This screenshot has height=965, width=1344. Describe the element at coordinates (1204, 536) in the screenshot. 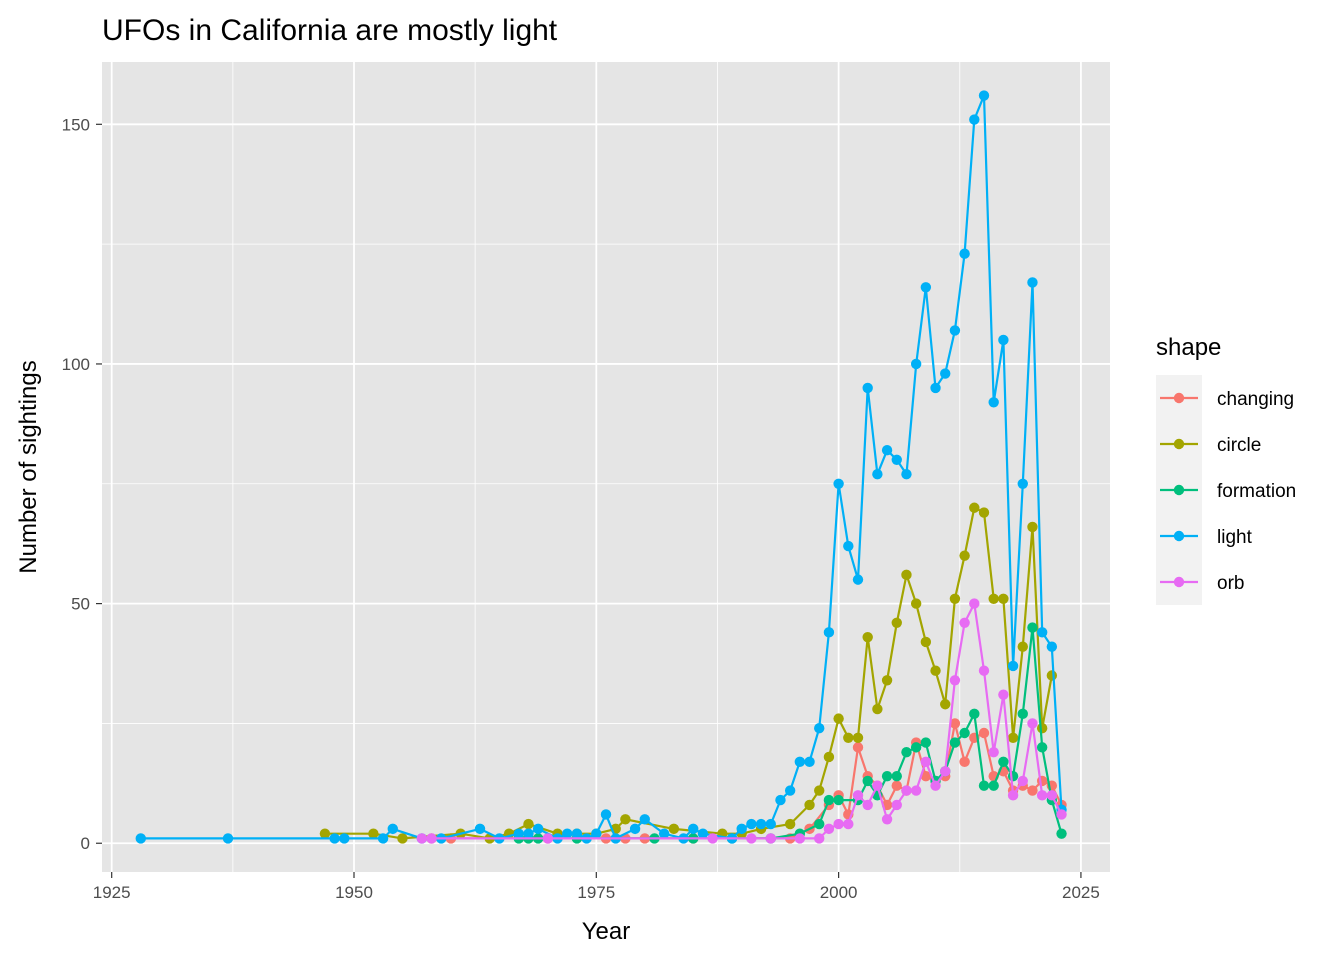

I see `legend-item-light: light` at that location.